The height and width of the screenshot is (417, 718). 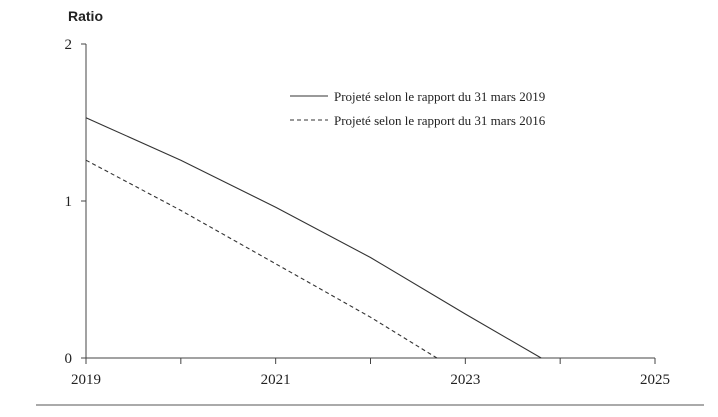 What do you see at coordinates (75, 202) in the screenshot?
I see `y-axis-ticks: 0 1 2` at bounding box center [75, 202].